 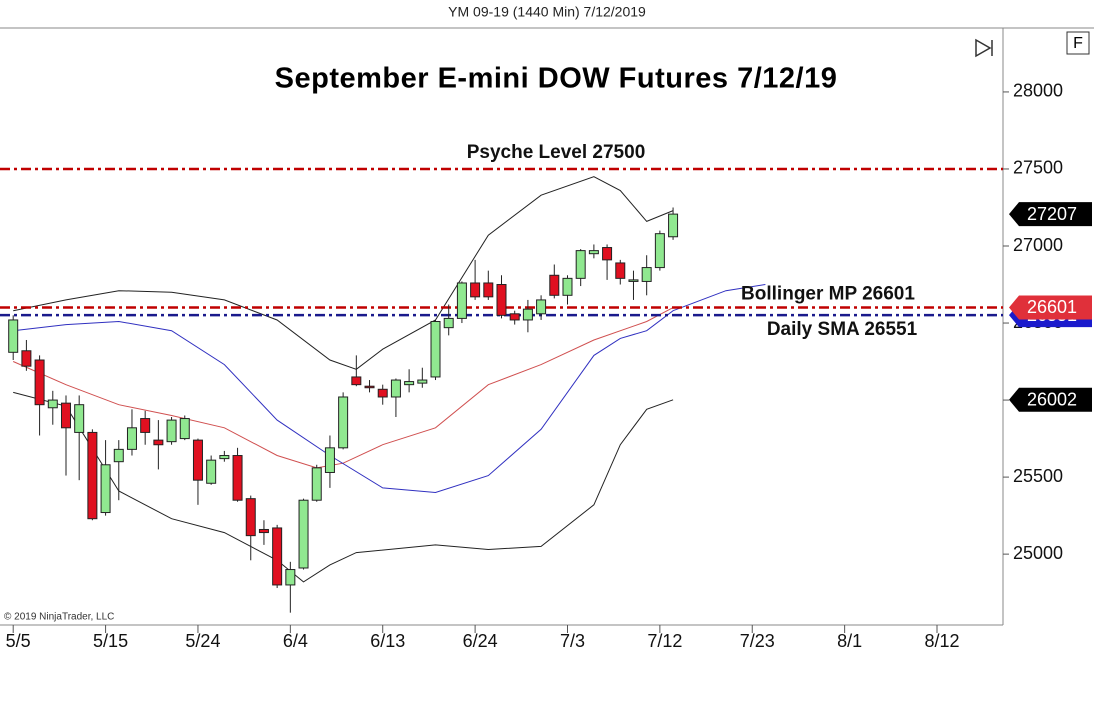 What do you see at coordinates (1038, 168) in the screenshot?
I see `y-tick-label: 27500` at bounding box center [1038, 168].